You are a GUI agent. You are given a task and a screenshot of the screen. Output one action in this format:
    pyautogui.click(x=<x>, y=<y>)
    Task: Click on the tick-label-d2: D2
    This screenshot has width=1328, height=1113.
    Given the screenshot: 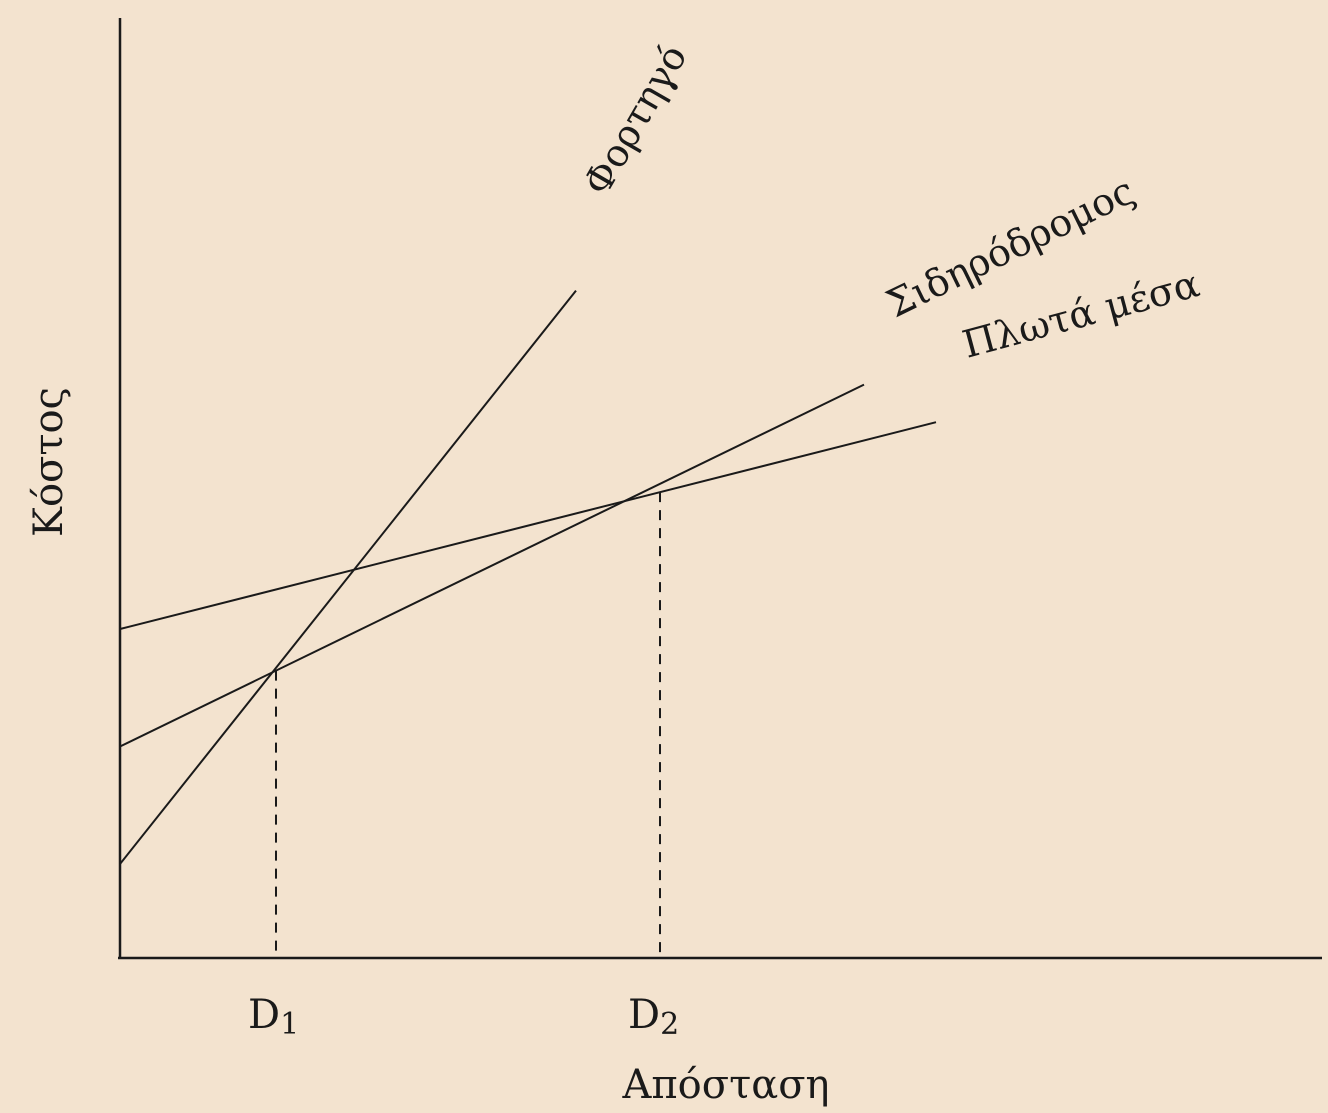 What is the action you would take?
    pyautogui.click(x=653, y=1017)
    